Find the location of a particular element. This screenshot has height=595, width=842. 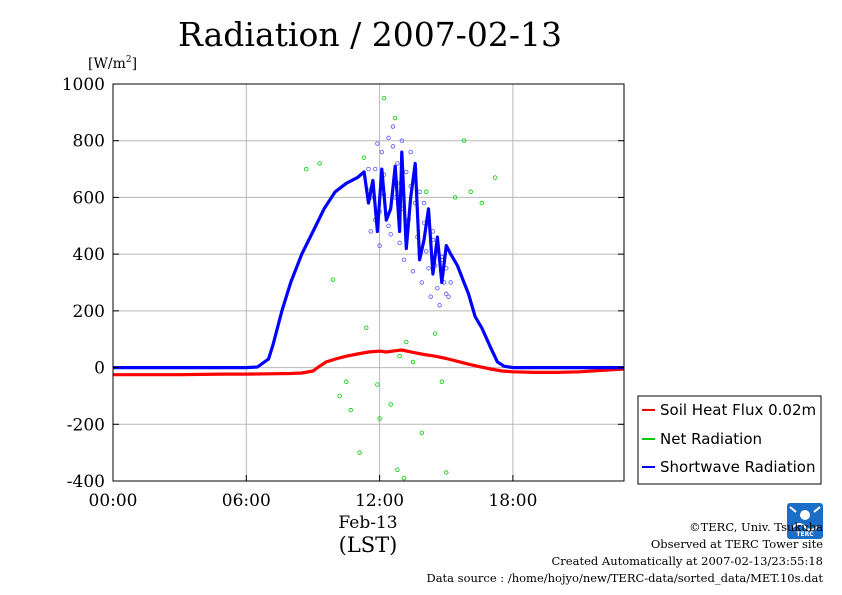

y-tick-label: 400 is located at coordinates (89, 255).